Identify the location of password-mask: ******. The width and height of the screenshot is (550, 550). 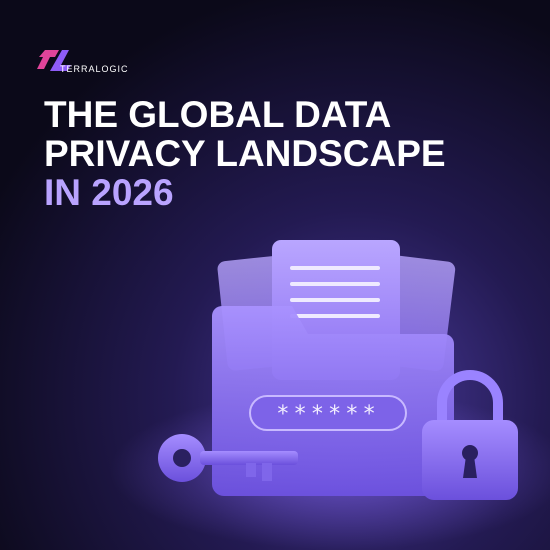
(327, 414).